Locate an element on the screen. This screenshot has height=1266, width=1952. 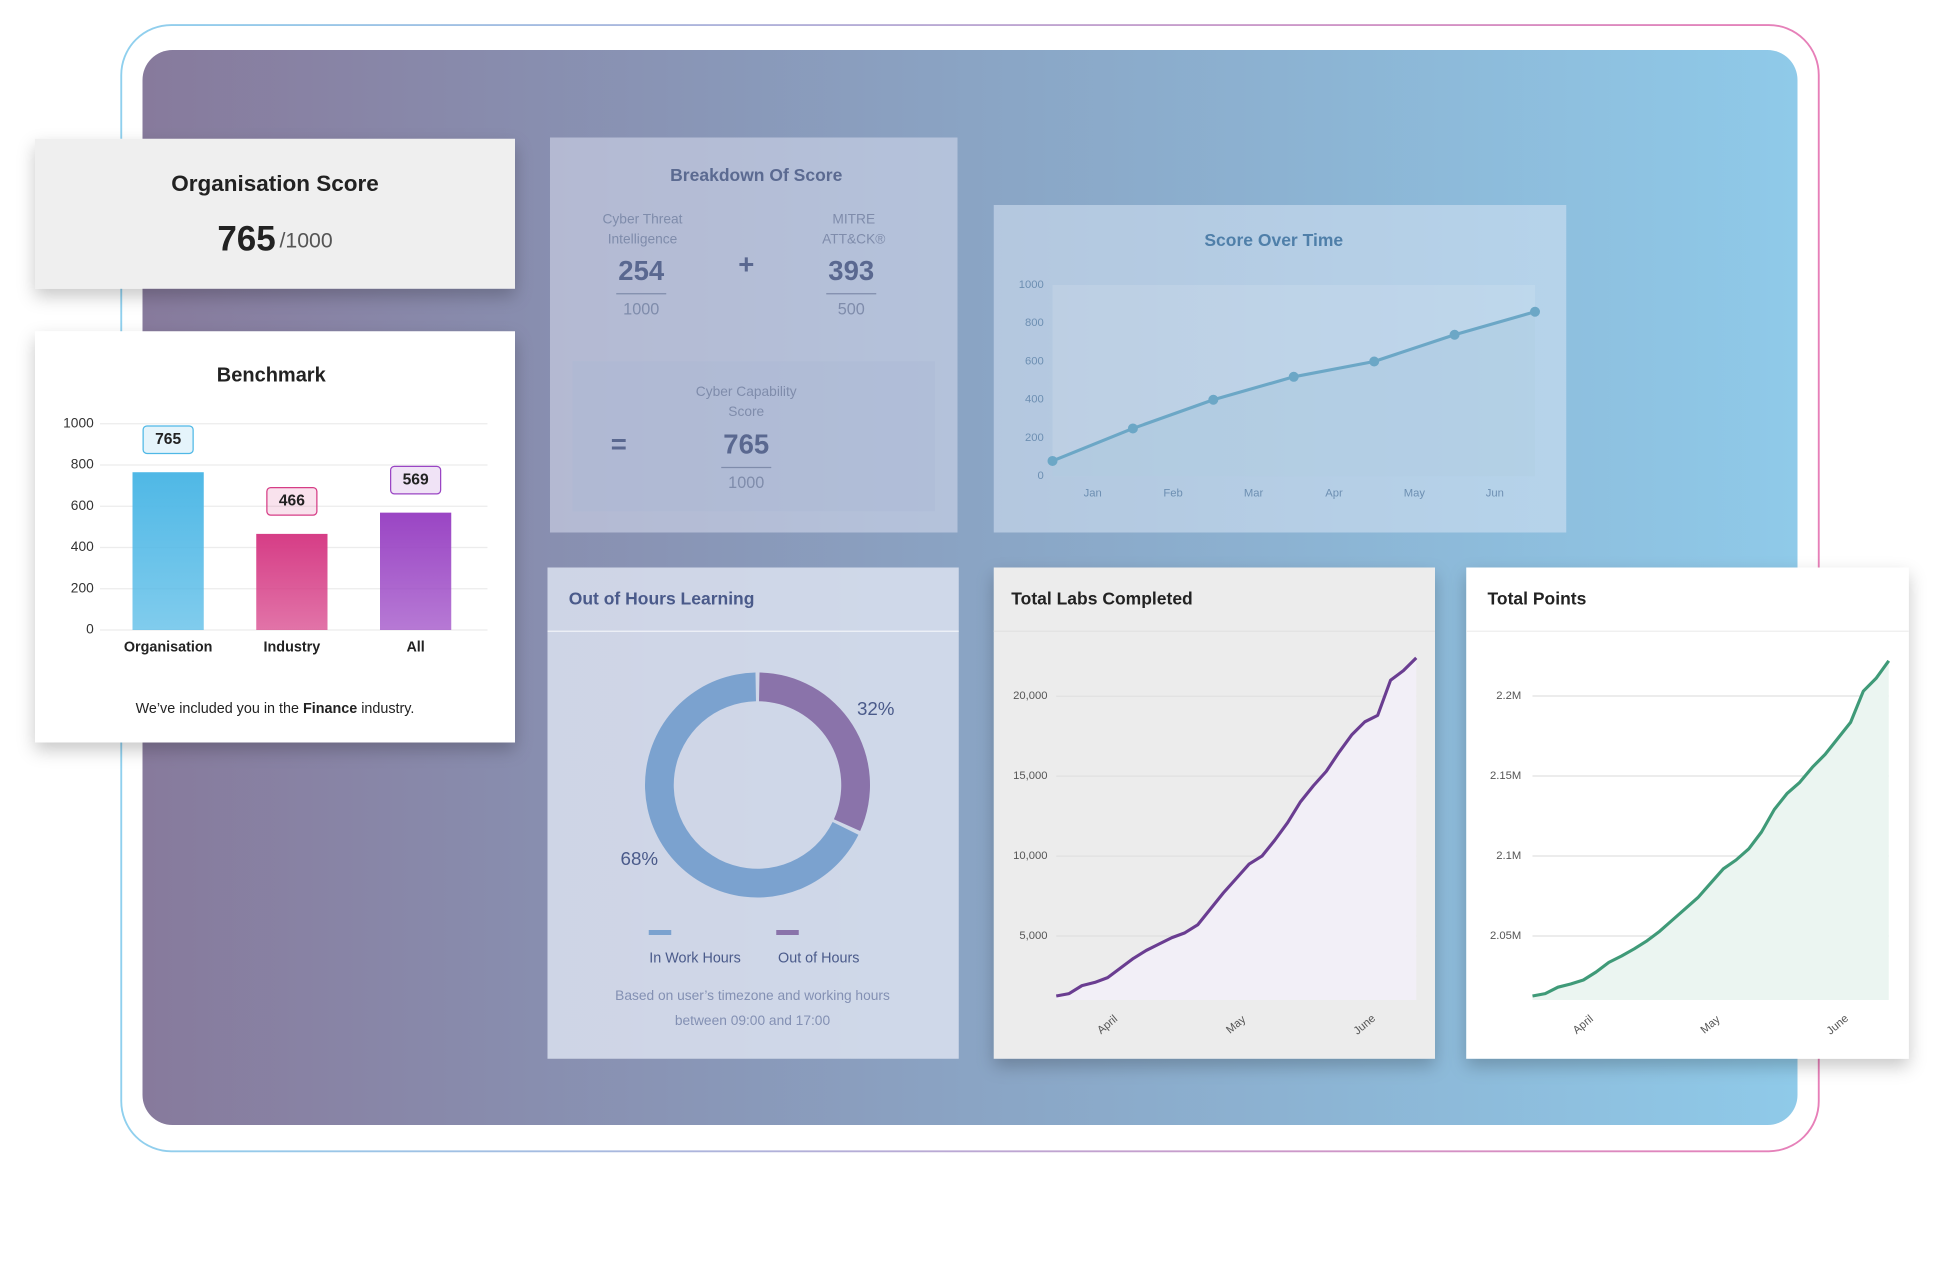
card-title: Breakdown Of Score is located at coordinates (756, 175).